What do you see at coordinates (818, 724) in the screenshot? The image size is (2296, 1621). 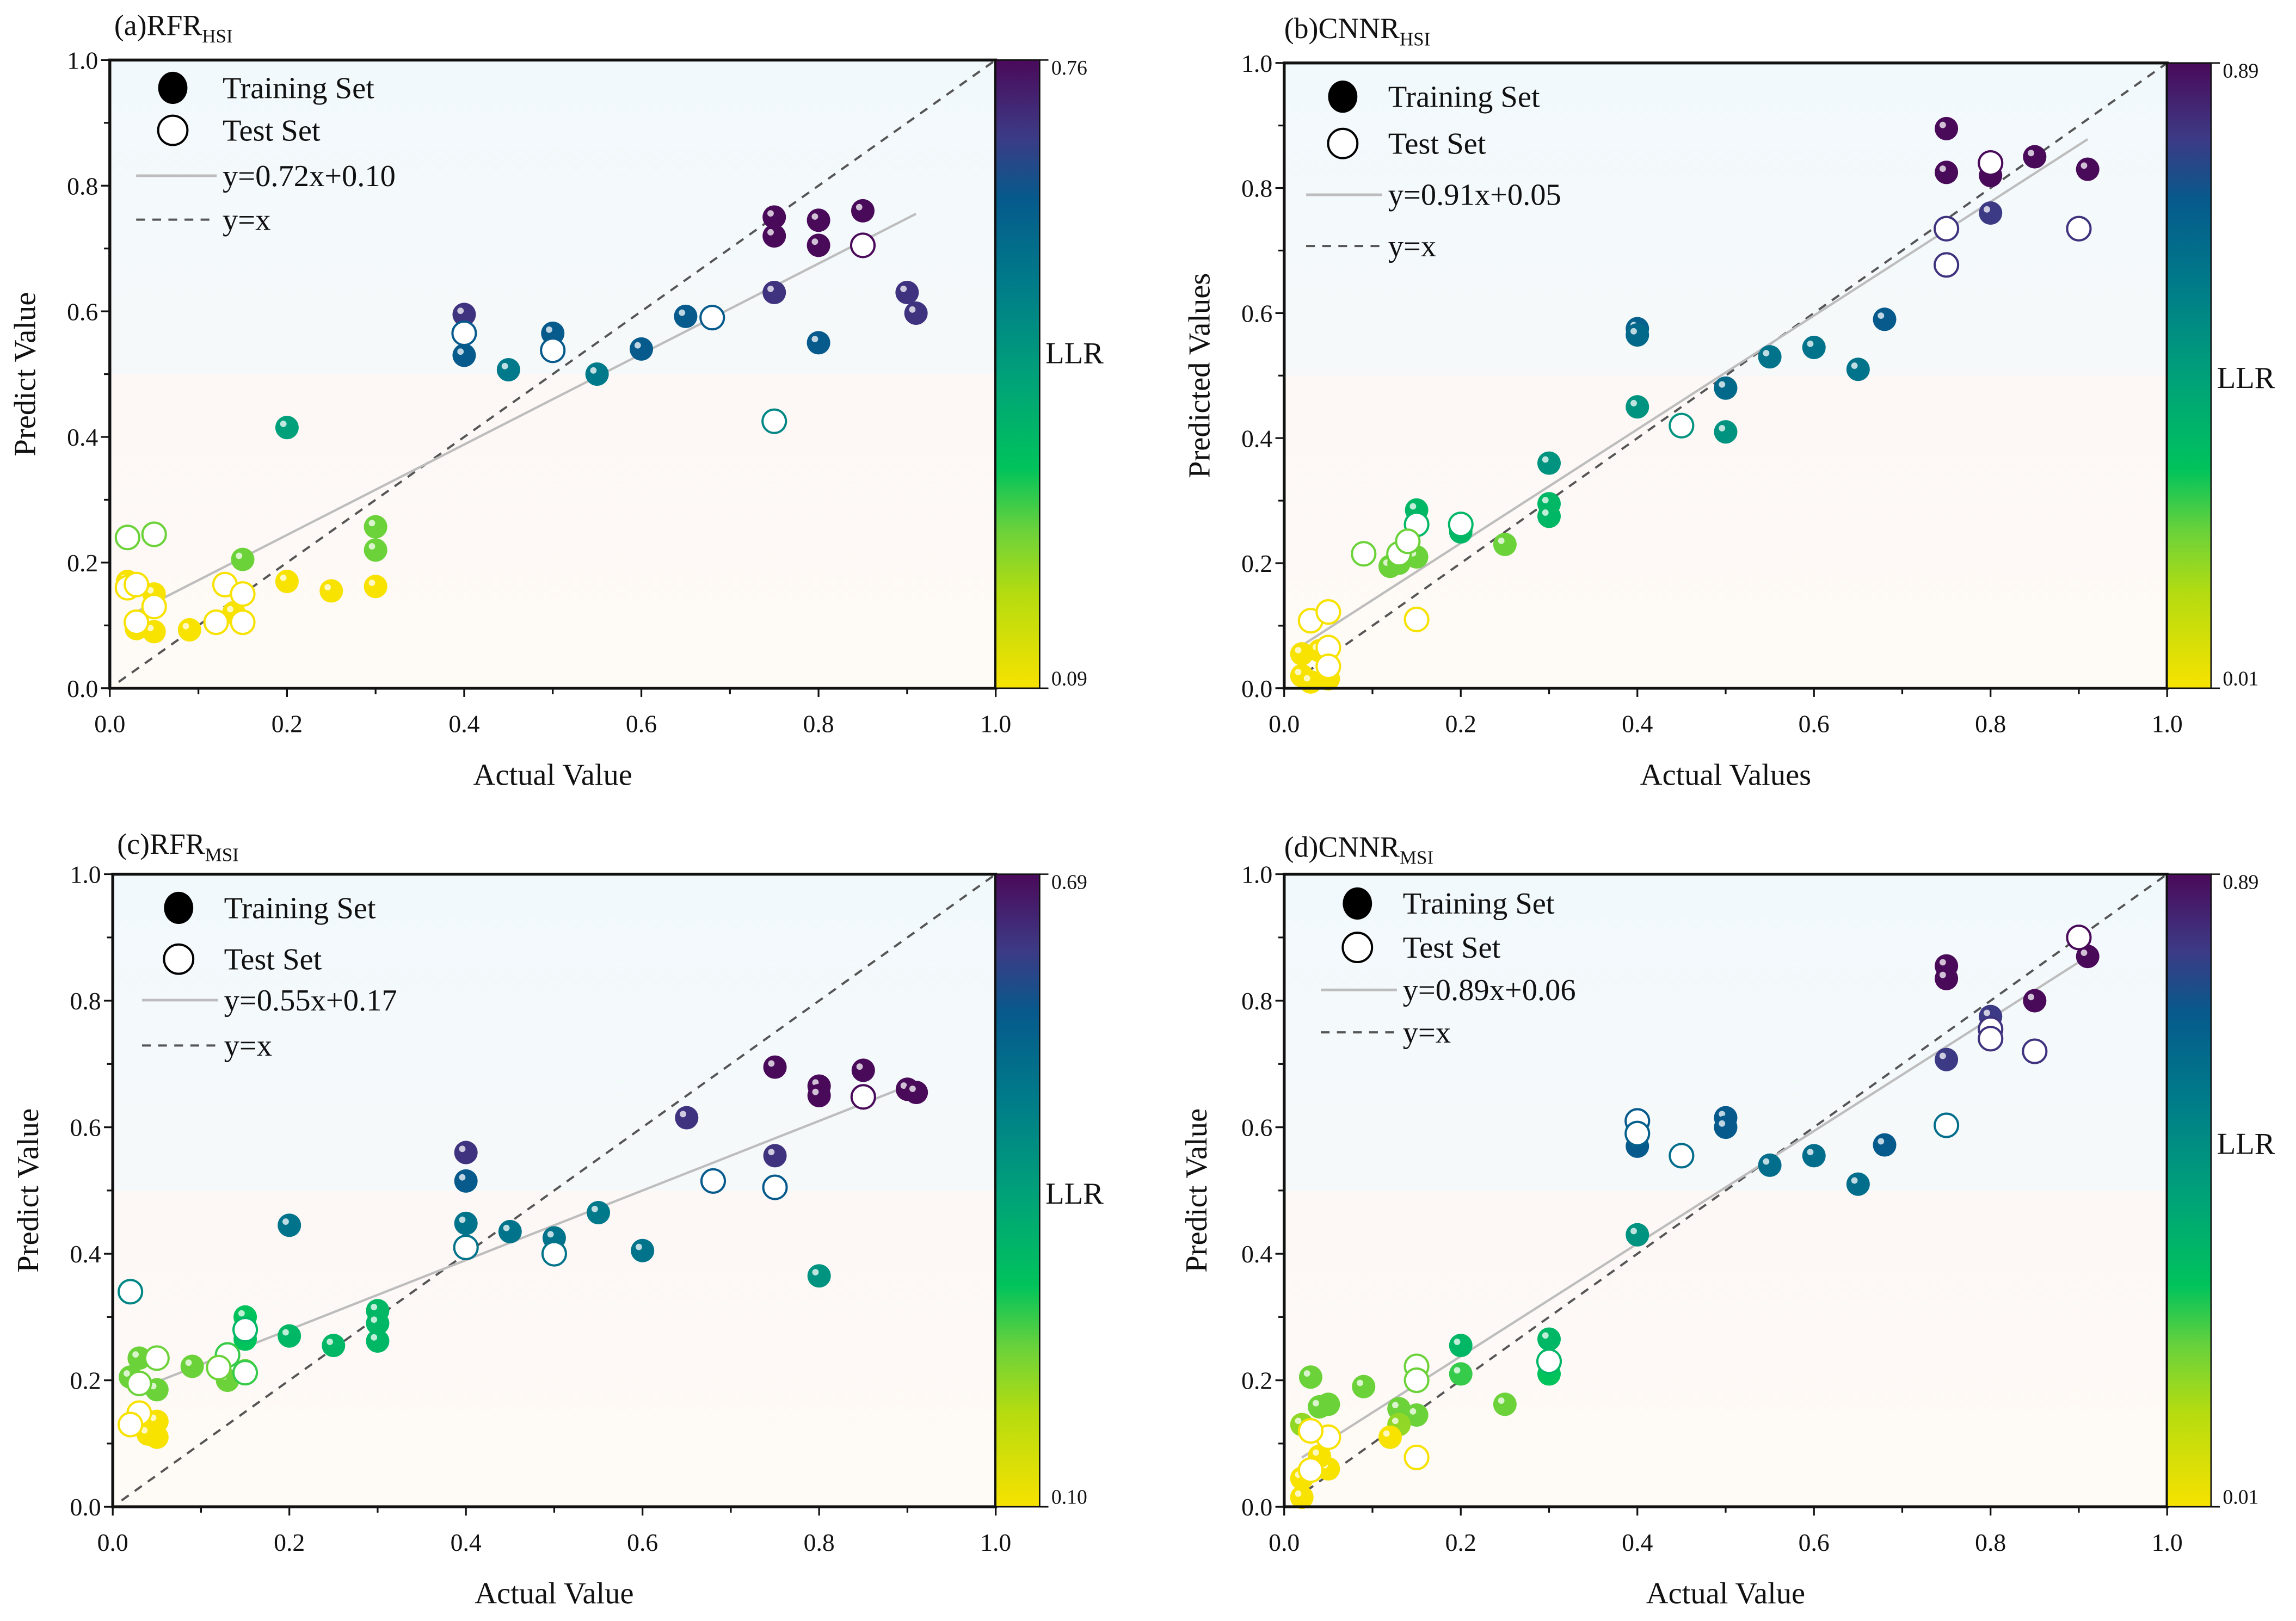 I see `x-tick-label: 0.8` at bounding box center [818, 724].